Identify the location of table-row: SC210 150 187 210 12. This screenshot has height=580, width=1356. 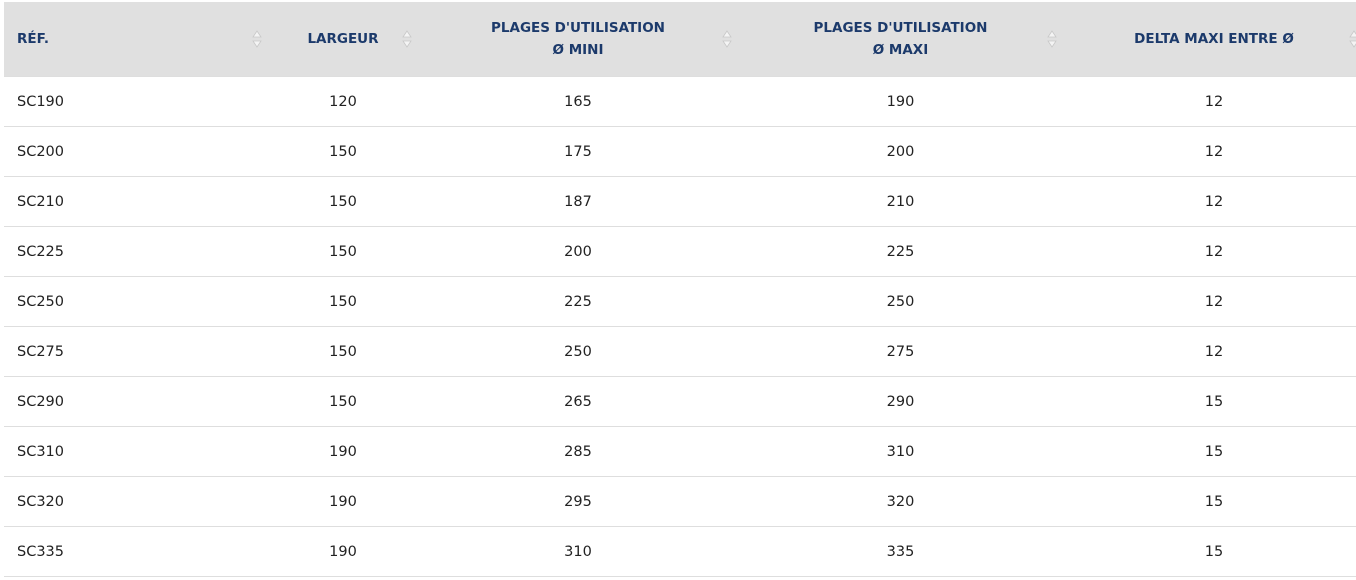
(680, 201).